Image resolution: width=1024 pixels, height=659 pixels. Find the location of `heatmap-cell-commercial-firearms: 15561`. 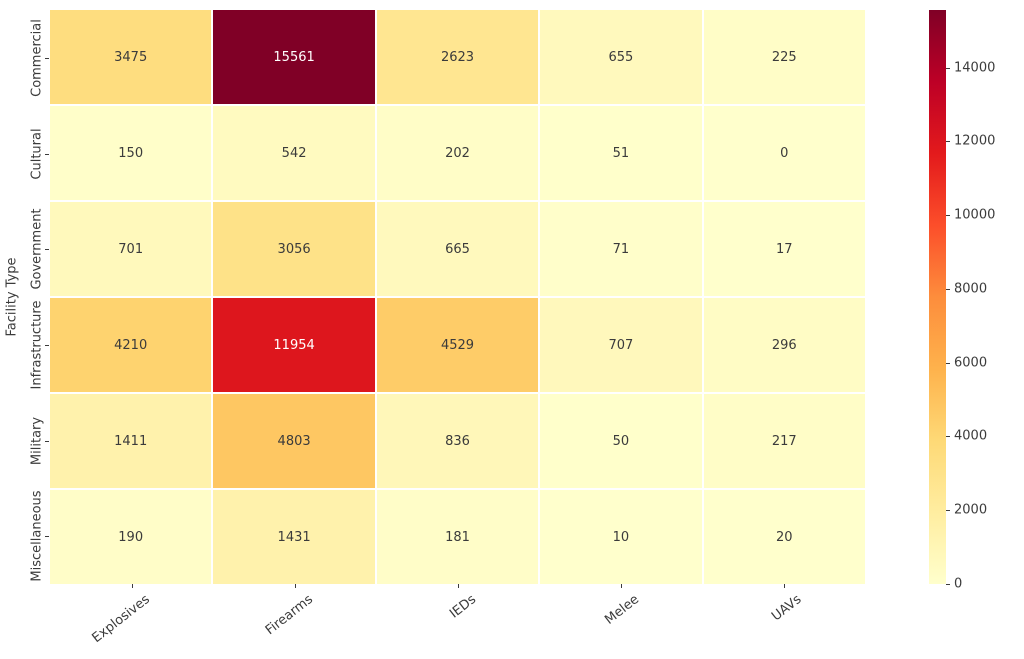

heatmap-cell-commercial-firearms: 15561 is located at coordinates (294, 57).